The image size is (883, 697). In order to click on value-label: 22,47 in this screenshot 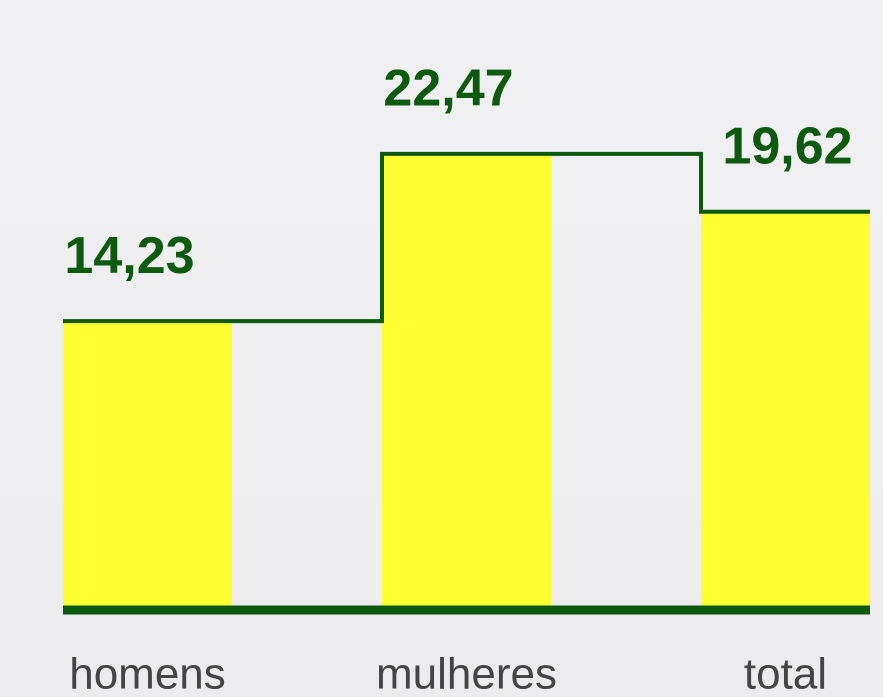, I will do `click(448, 89)`.